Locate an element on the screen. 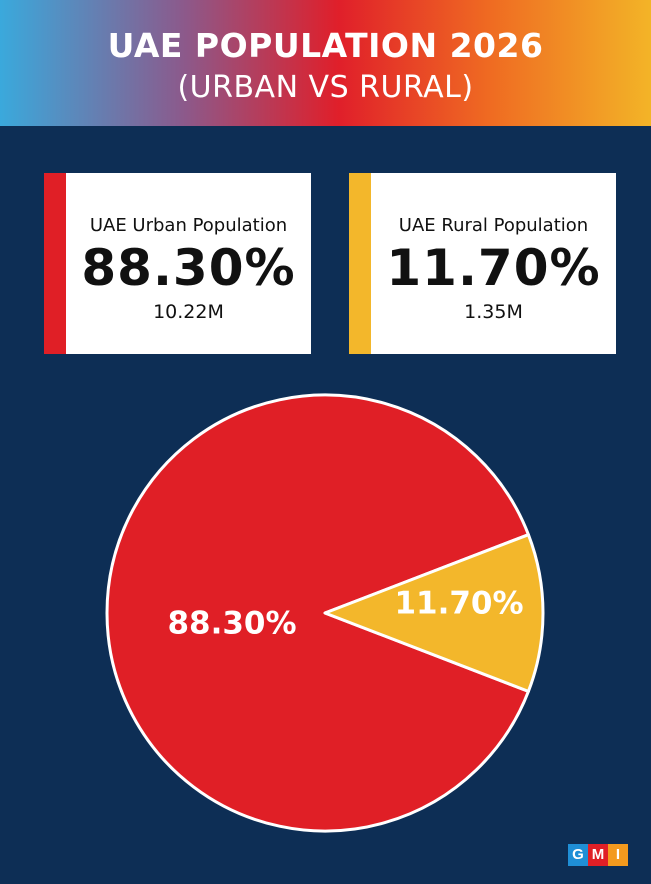 This screenshot has height=884, width=651. rural-color-bar is located at coordinates (360, 263).